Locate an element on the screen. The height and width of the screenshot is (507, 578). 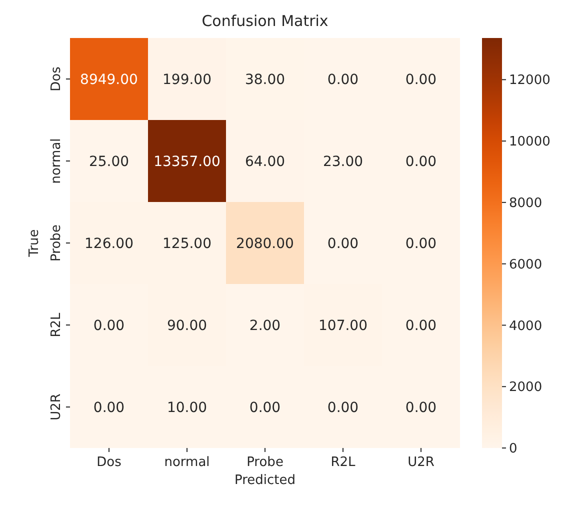
data-label: 2080.00 is located at coordinates (265, 244).